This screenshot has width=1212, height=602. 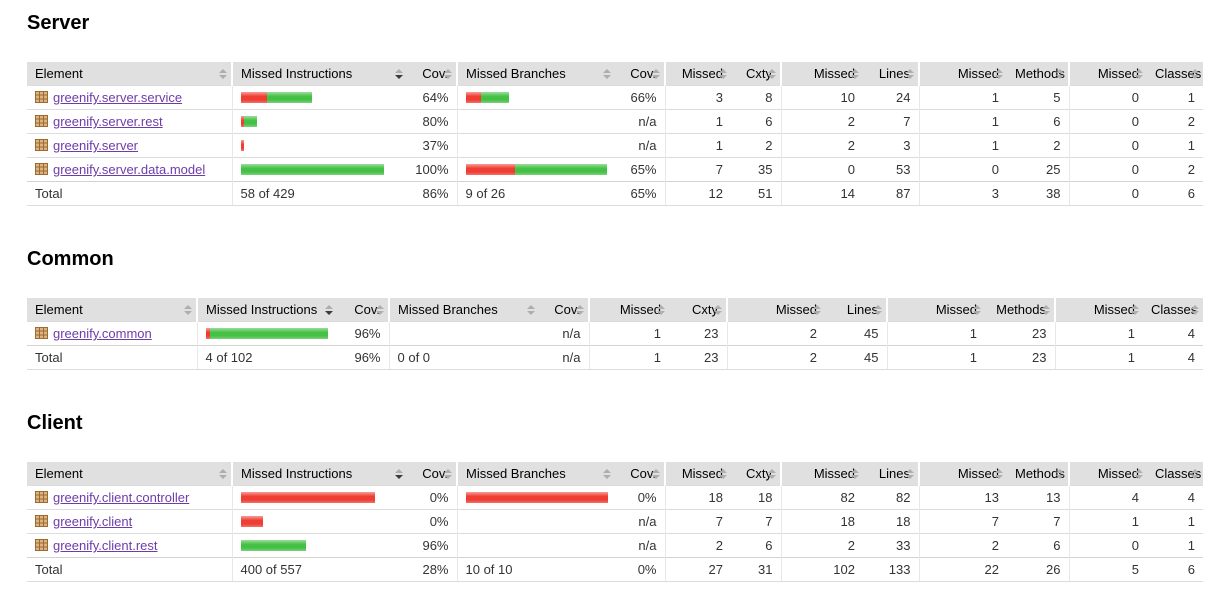 What do you see at coordinates (319, 97) in the screenshot?
I see `cell-missed-instructions` at bounding box center [319, 97].